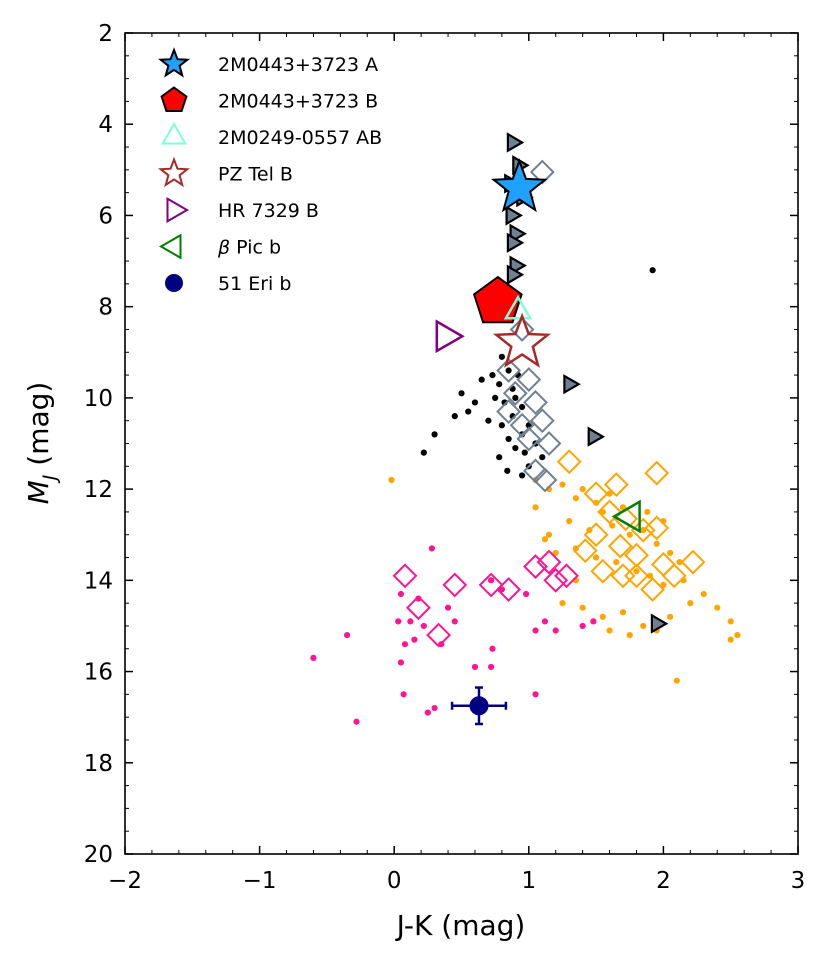  Describe the element at coordinates (460, 925) in the screenshot. I see `x-axis-label: J-K (mag)` at that location.